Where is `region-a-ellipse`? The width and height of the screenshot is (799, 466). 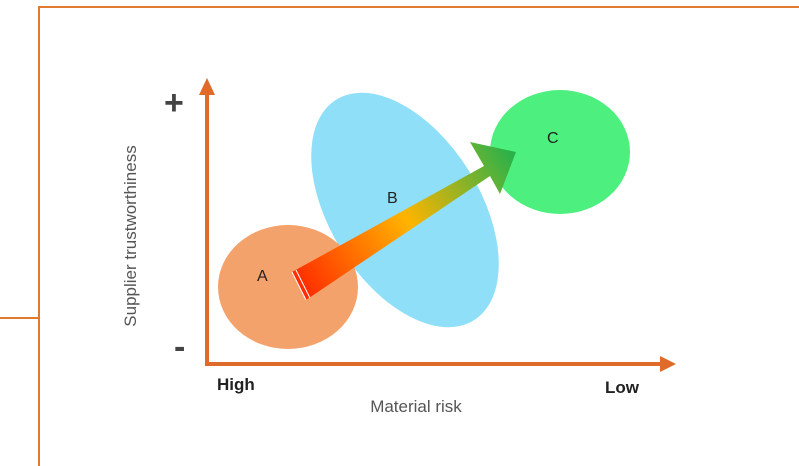
region-a-ellipse is located at coordinates (288, 287).